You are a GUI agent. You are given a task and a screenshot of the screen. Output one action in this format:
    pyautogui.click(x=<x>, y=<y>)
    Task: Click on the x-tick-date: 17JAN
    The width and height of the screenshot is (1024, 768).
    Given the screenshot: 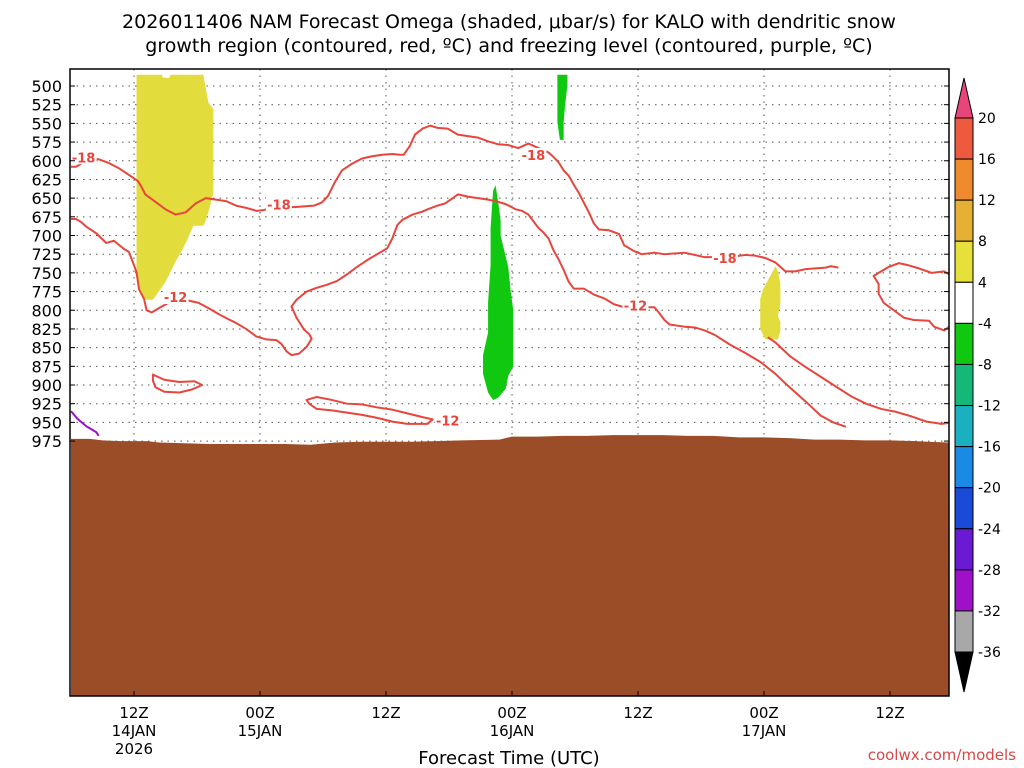 What is the action you would take?
    pyautogui.click(x=764, y=731)
    